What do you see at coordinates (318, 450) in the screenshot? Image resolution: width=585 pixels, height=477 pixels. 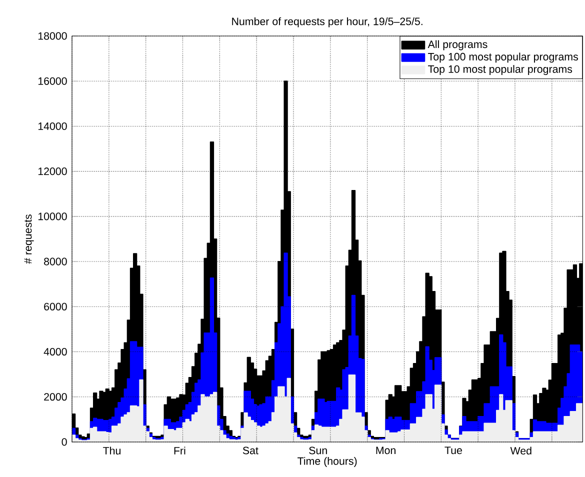 I see `x-tick-label: Sun` at bounding box center [318, 450].